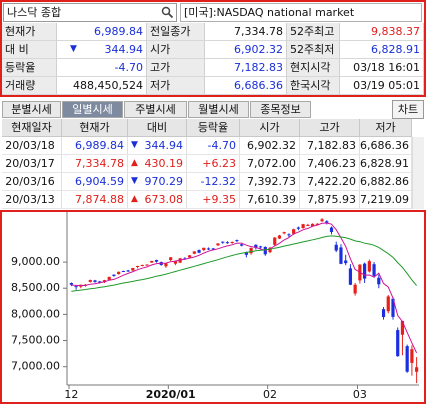 The height and width of the screenshot is (404, 426). Describe the element at coordinates (213, 164) in the screenshot. I see `table-cell: +6.23` at that location.